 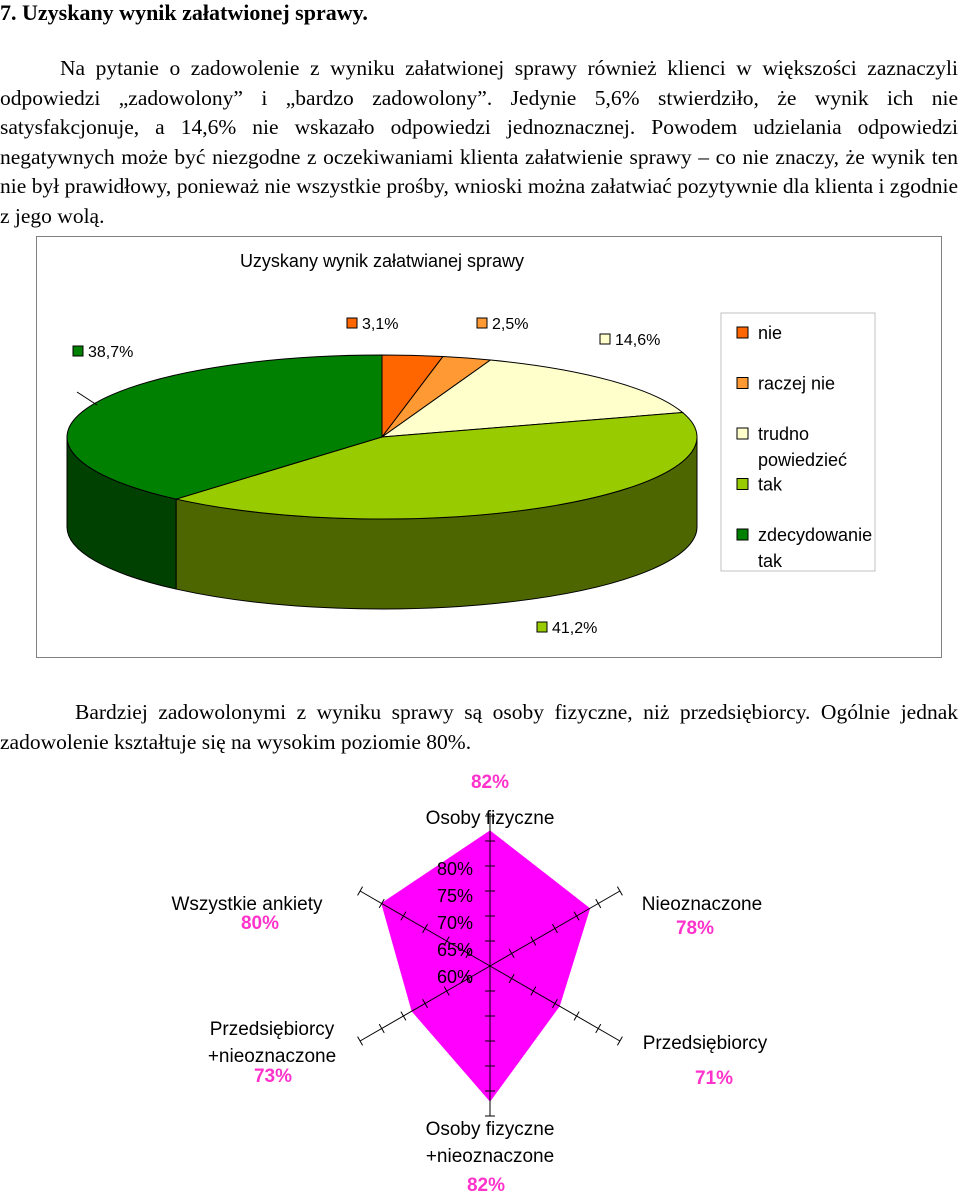 I want to click on radar-category-label: Wszystkie ankiety, so click(x=247, y=904).